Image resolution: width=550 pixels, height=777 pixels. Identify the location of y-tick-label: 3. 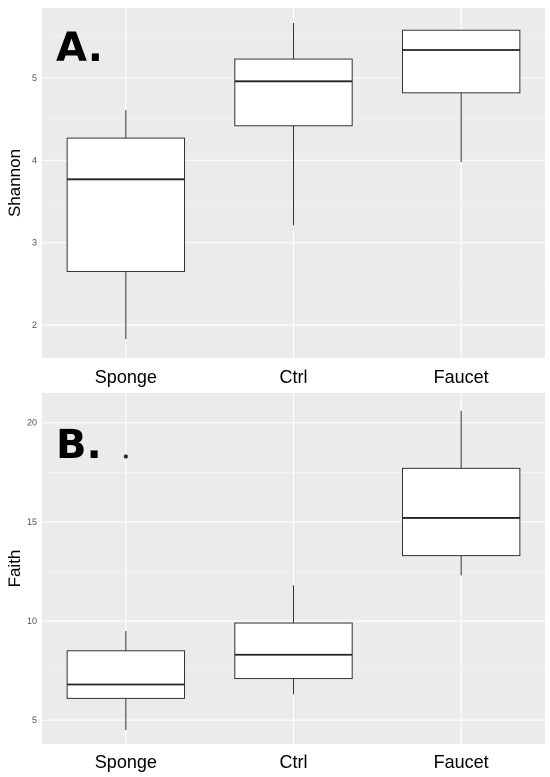
(34, 243).